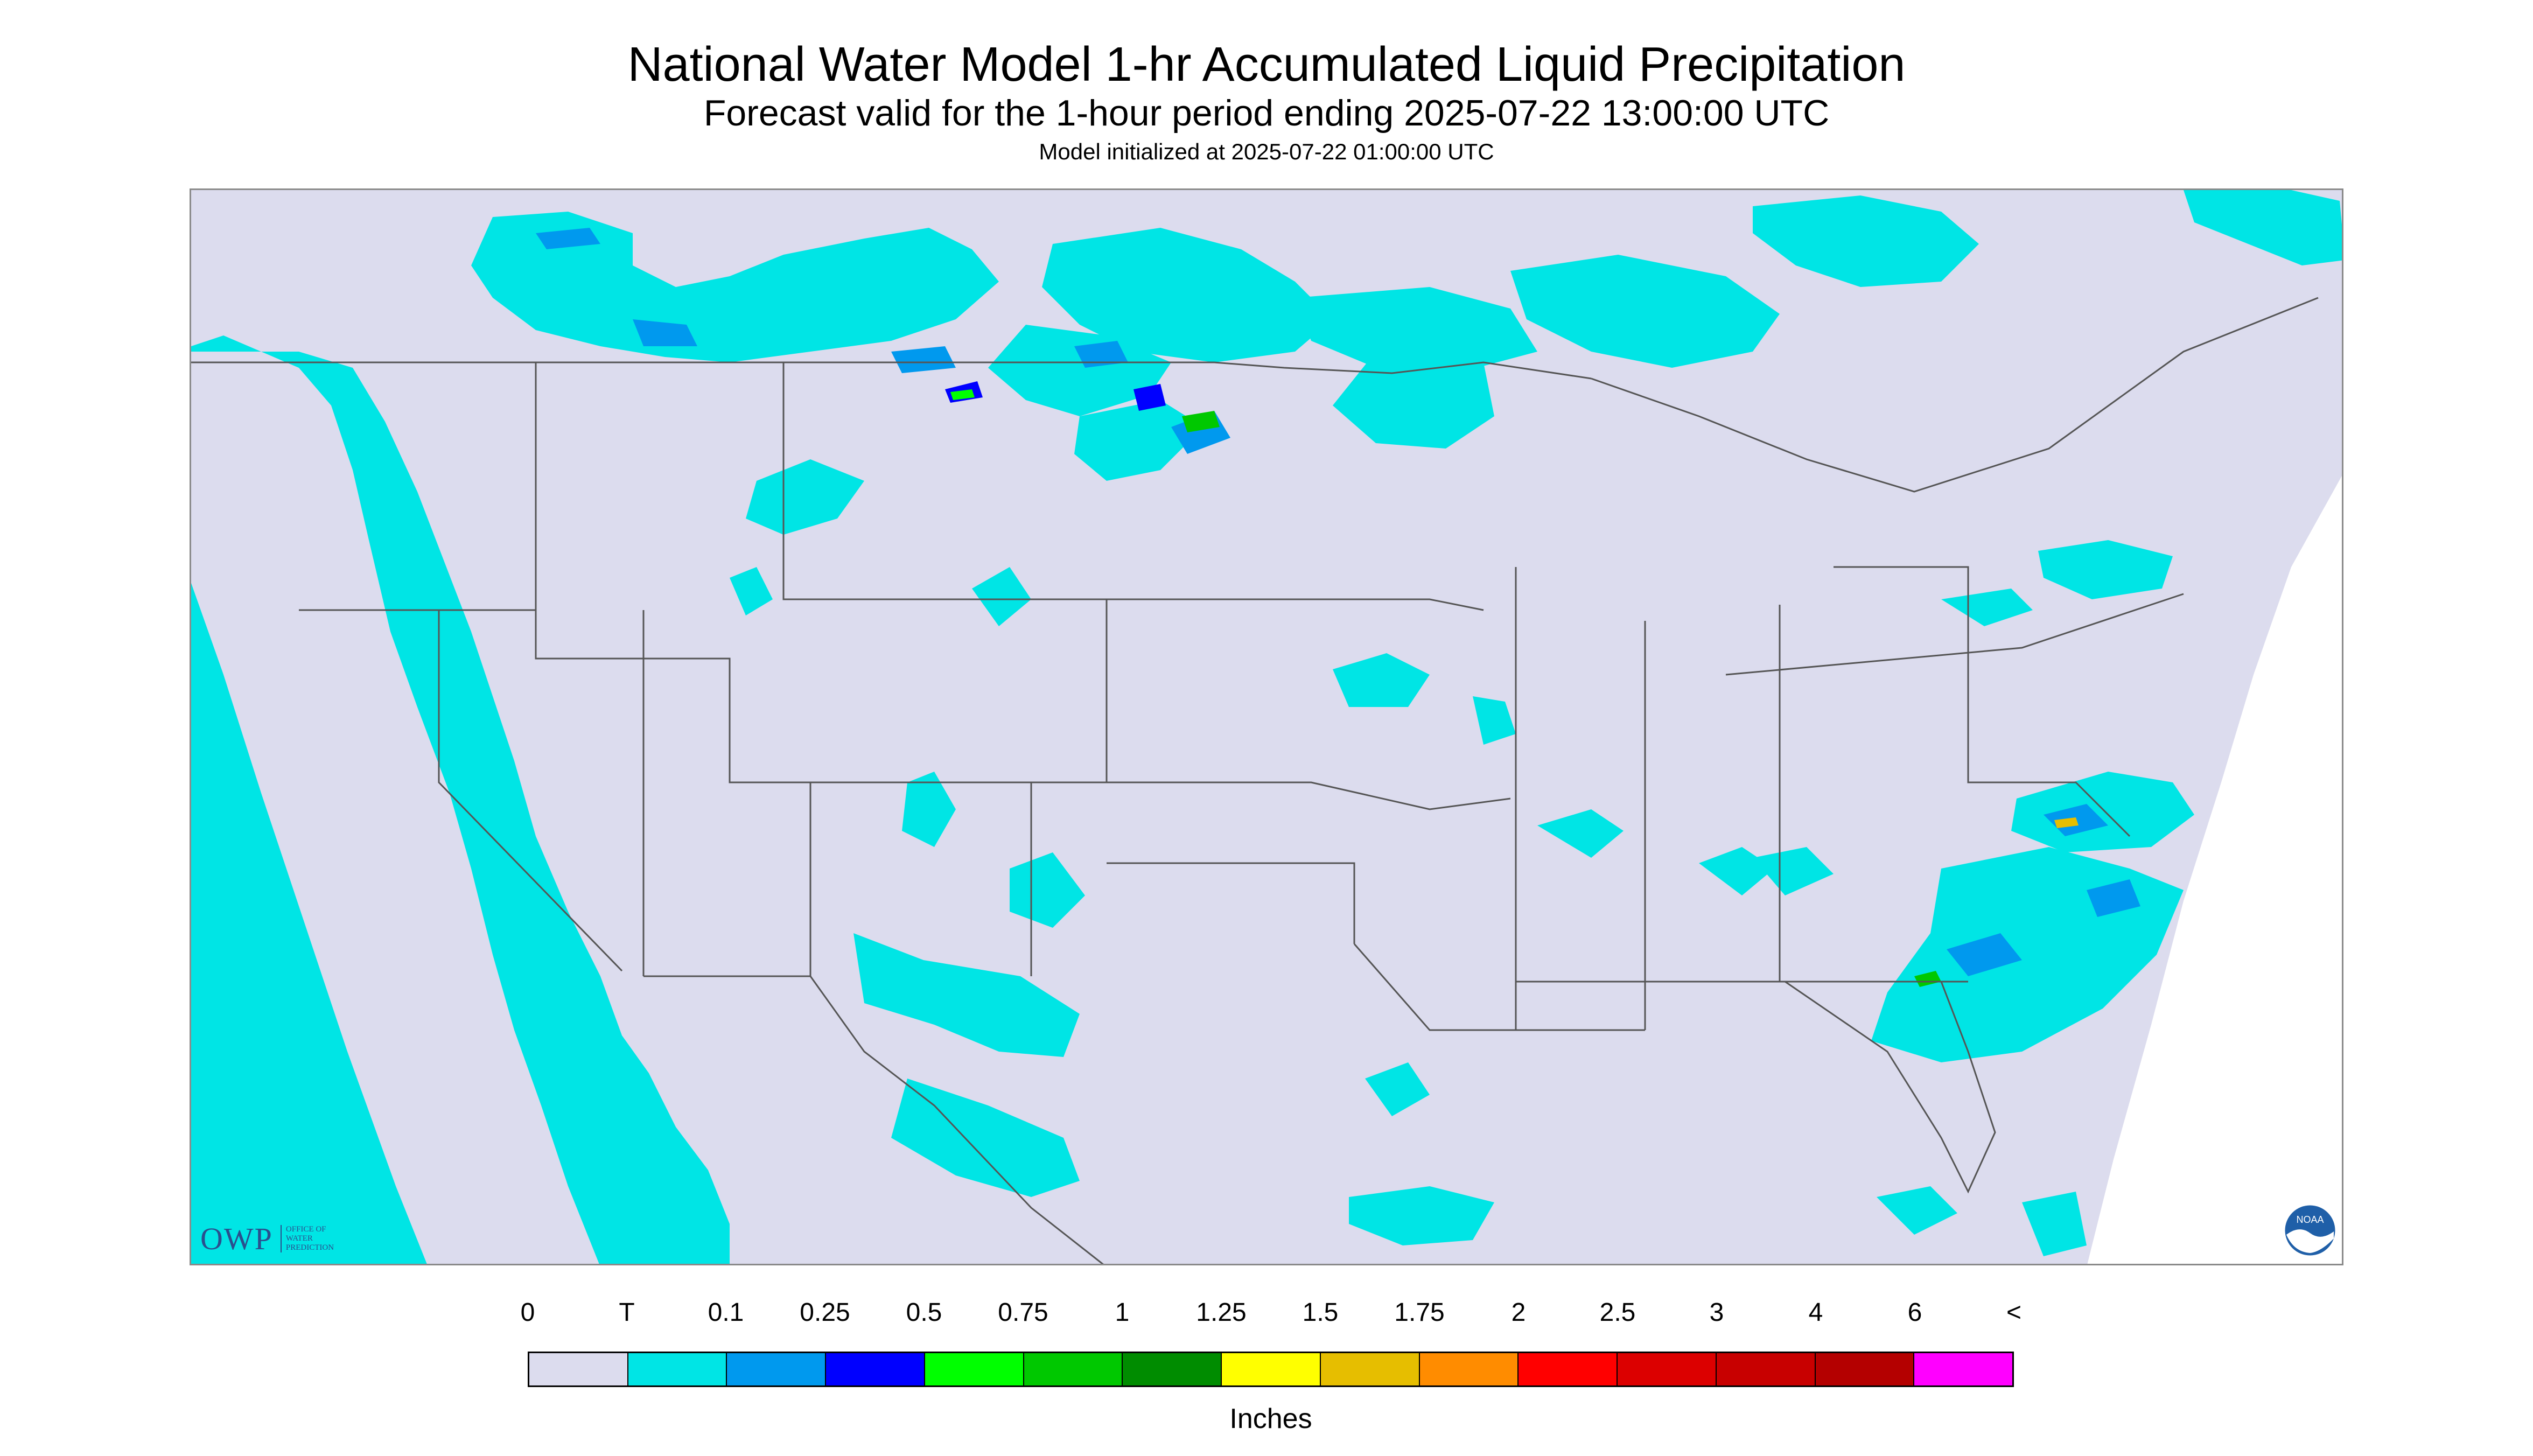 The height and width of the screenshot is (1456, 2533). What do you see at coordinates (236, 1238) in the screenshot?
I see `owp-logo-mark: OWP` at bounding box center [236, 1238].